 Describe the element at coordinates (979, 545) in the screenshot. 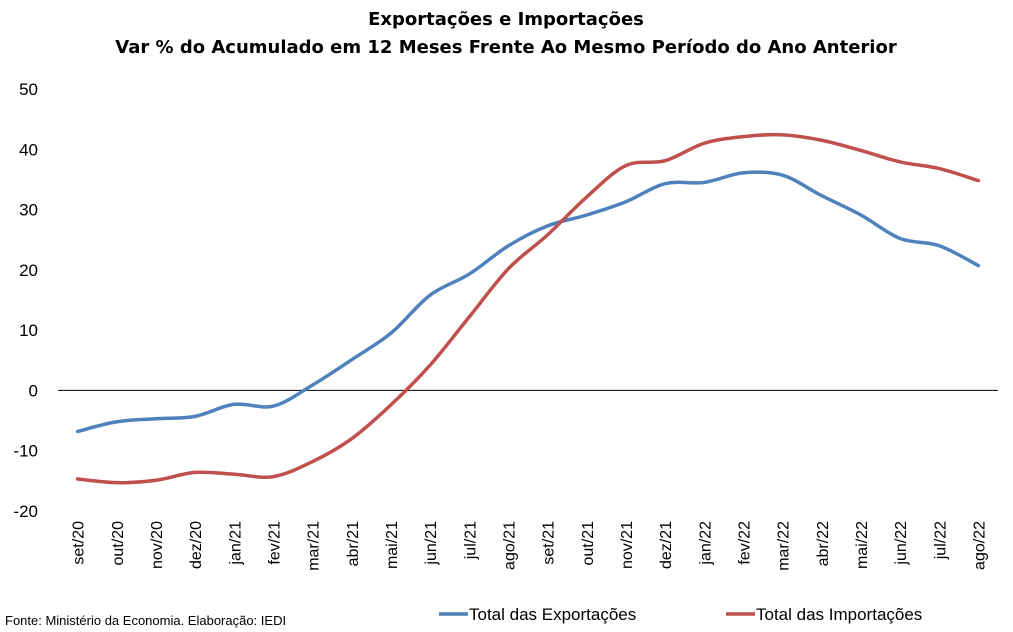

I see `x-tick-label: ago/22` at that location.